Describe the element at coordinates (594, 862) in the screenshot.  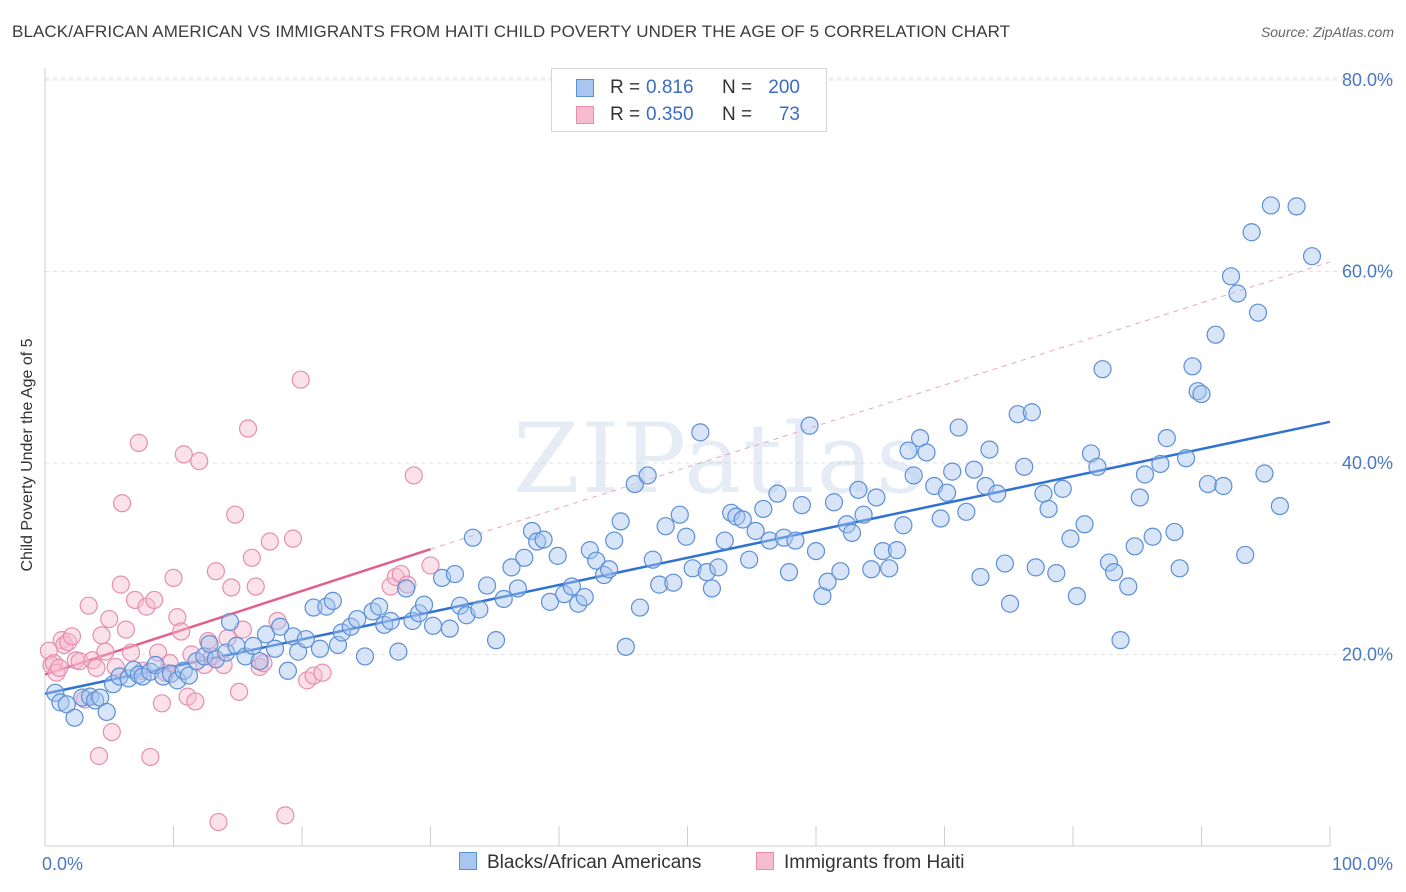
I see `legend-label-black: Blacks/African Americans` at that location.